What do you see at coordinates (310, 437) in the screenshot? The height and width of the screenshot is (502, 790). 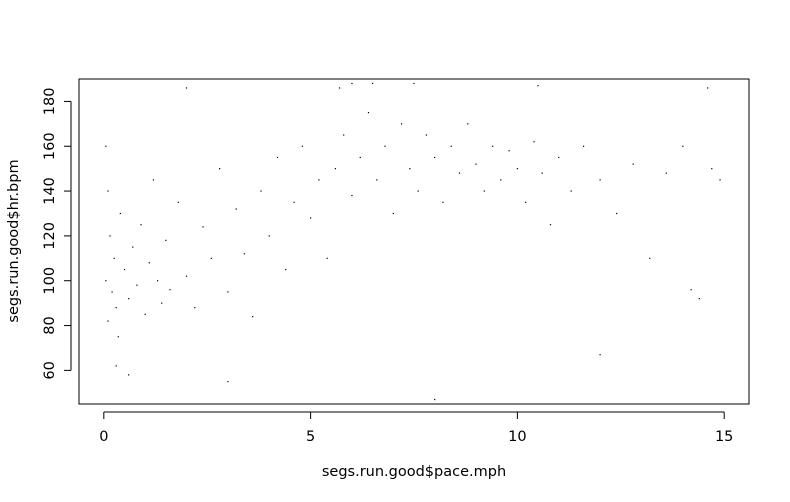 I see `x-tick-label: 5` at bounding box center [310, 437].